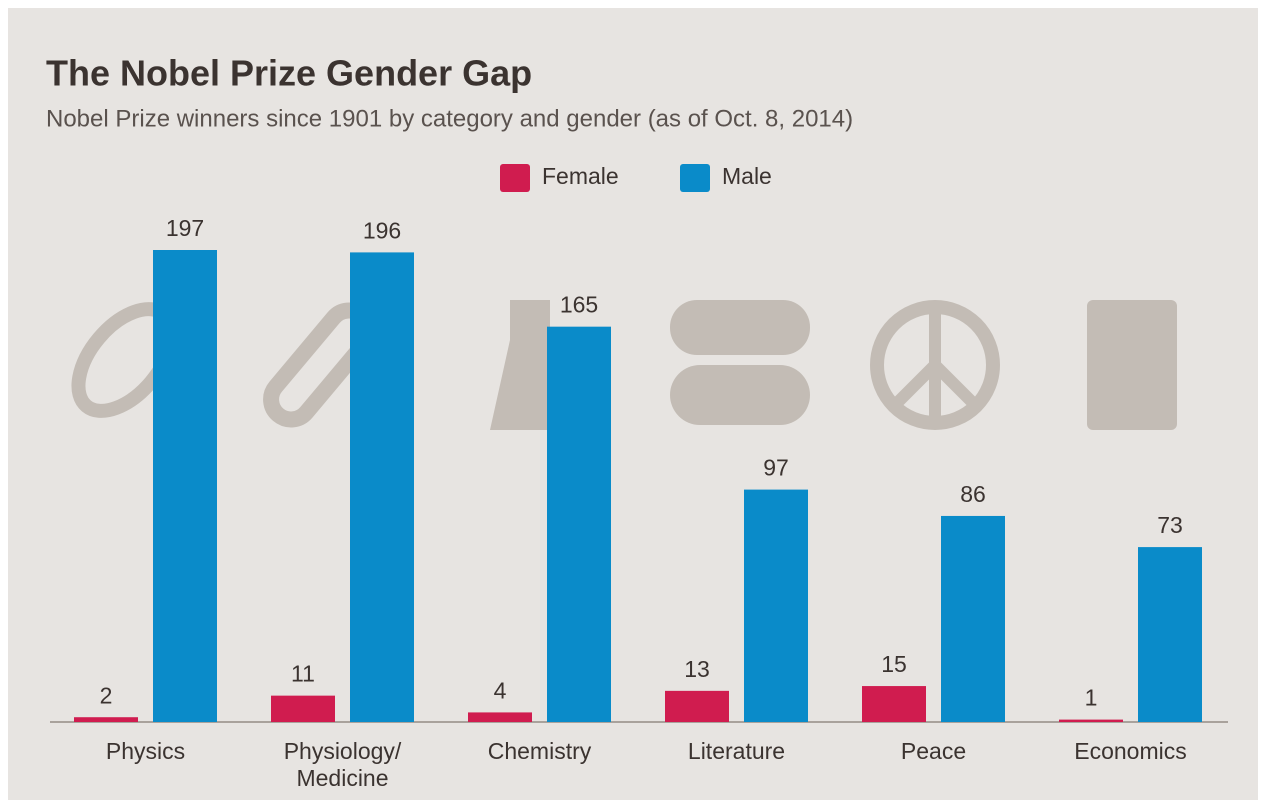 This screenshot has height=806, width=1266. I want to click on value-label: 73, so click(1170, 525).